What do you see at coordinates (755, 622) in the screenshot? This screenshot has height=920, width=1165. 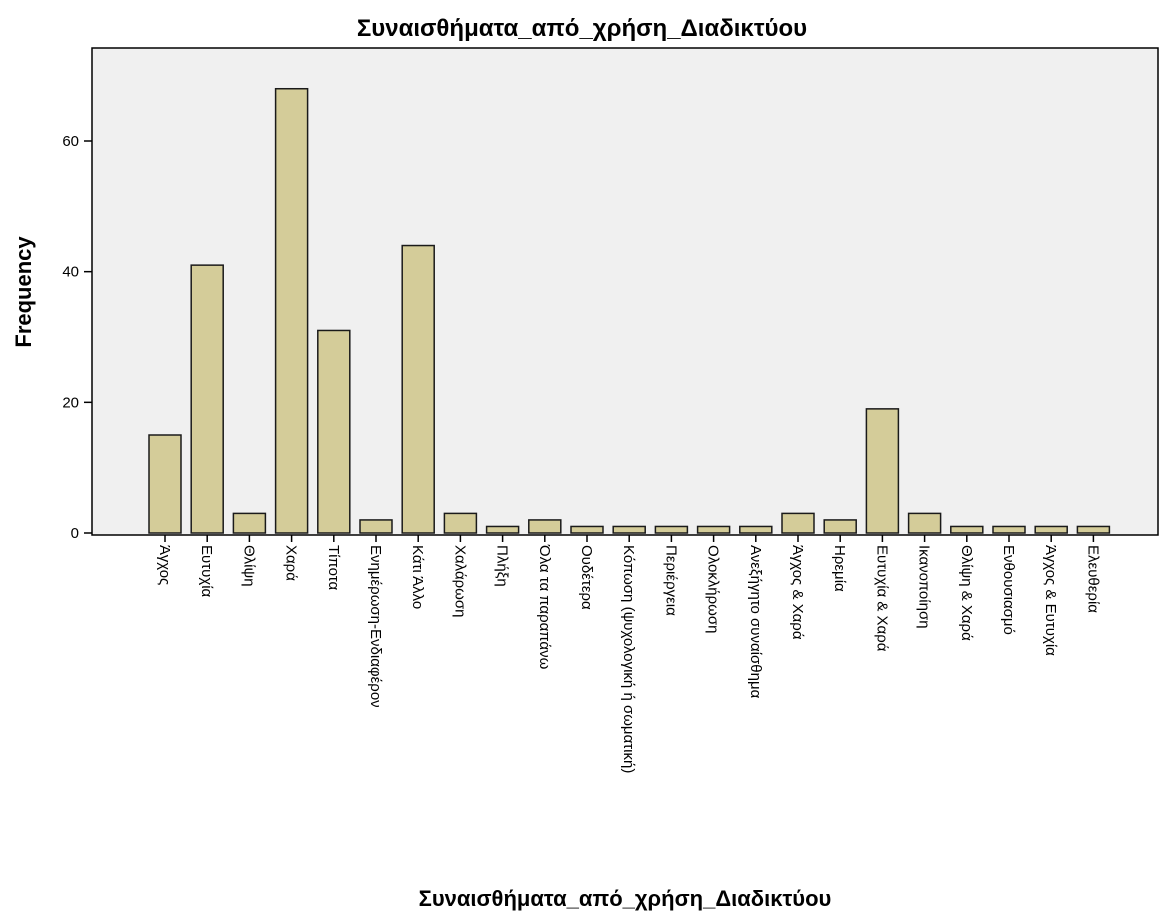 I see `x-tick-label: Ανεξήγητο συναίσθημα` at bounding box center [755, 622].